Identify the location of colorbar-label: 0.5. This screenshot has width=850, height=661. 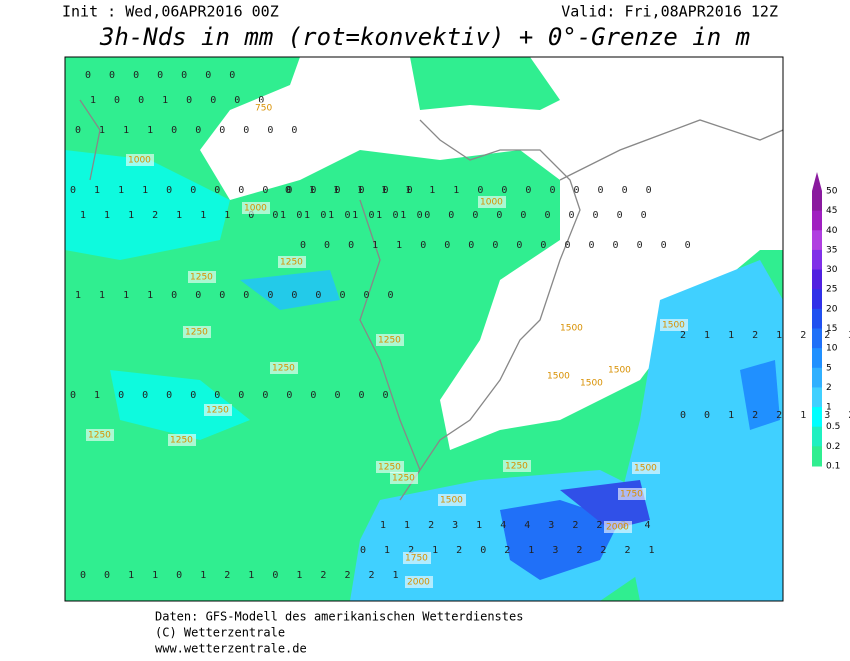
(833, 427).